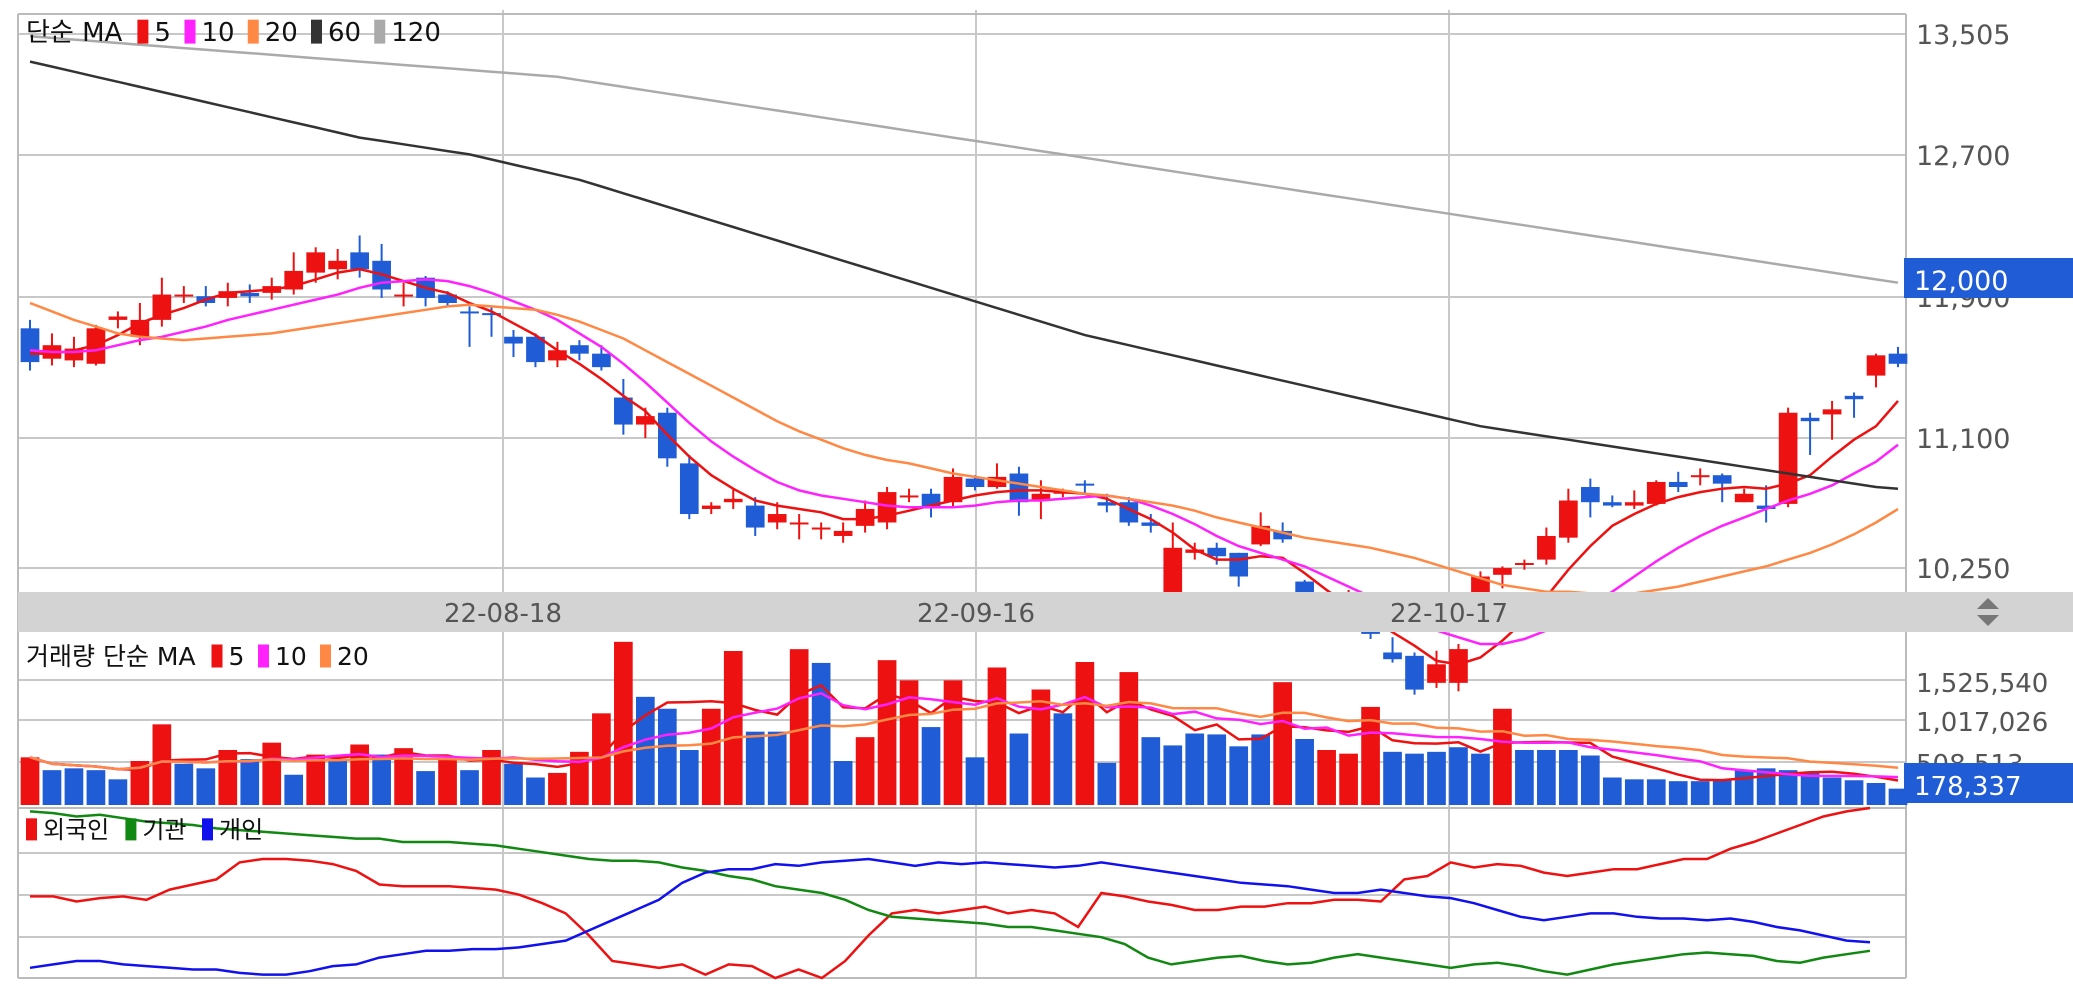  Describe the element at coordinates (164, 830) in the screenshot. I see `legend-label: 기관` at that location.